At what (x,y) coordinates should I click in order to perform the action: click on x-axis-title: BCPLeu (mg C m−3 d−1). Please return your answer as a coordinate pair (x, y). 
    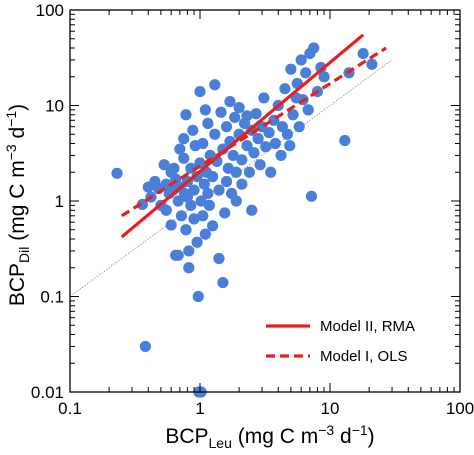
    Looking at the image, I should click on (269, 436).